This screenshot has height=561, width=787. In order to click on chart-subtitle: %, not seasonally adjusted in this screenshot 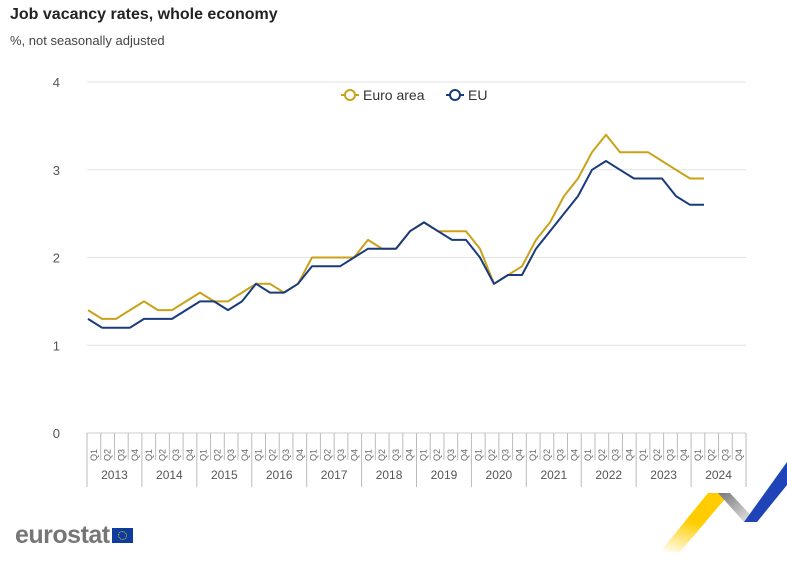, I will do `click(87, 40)`.